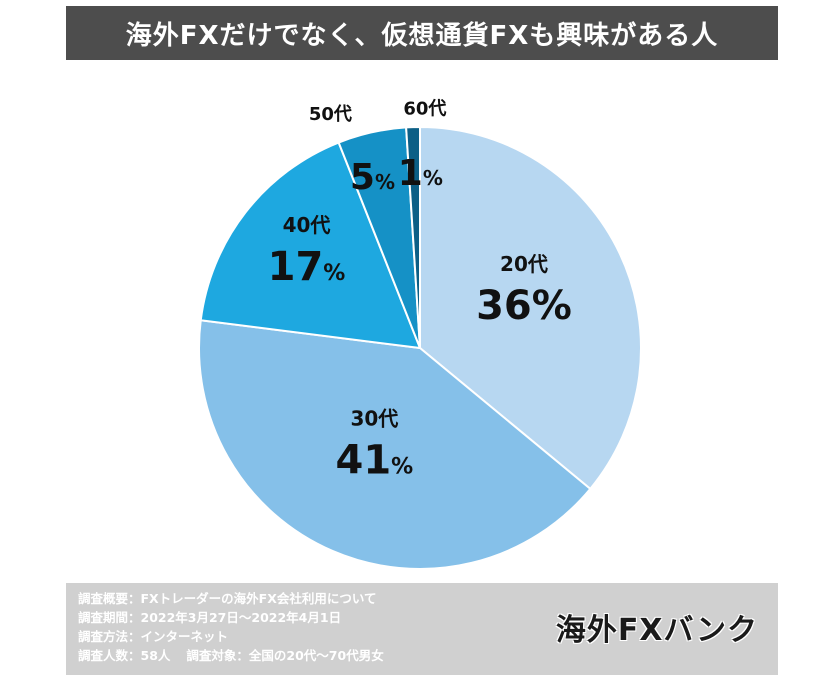  Describe the element at coordinates (153, 636) in the screenshot. I see `survey-method: 調査方法：インターネット` at that location.